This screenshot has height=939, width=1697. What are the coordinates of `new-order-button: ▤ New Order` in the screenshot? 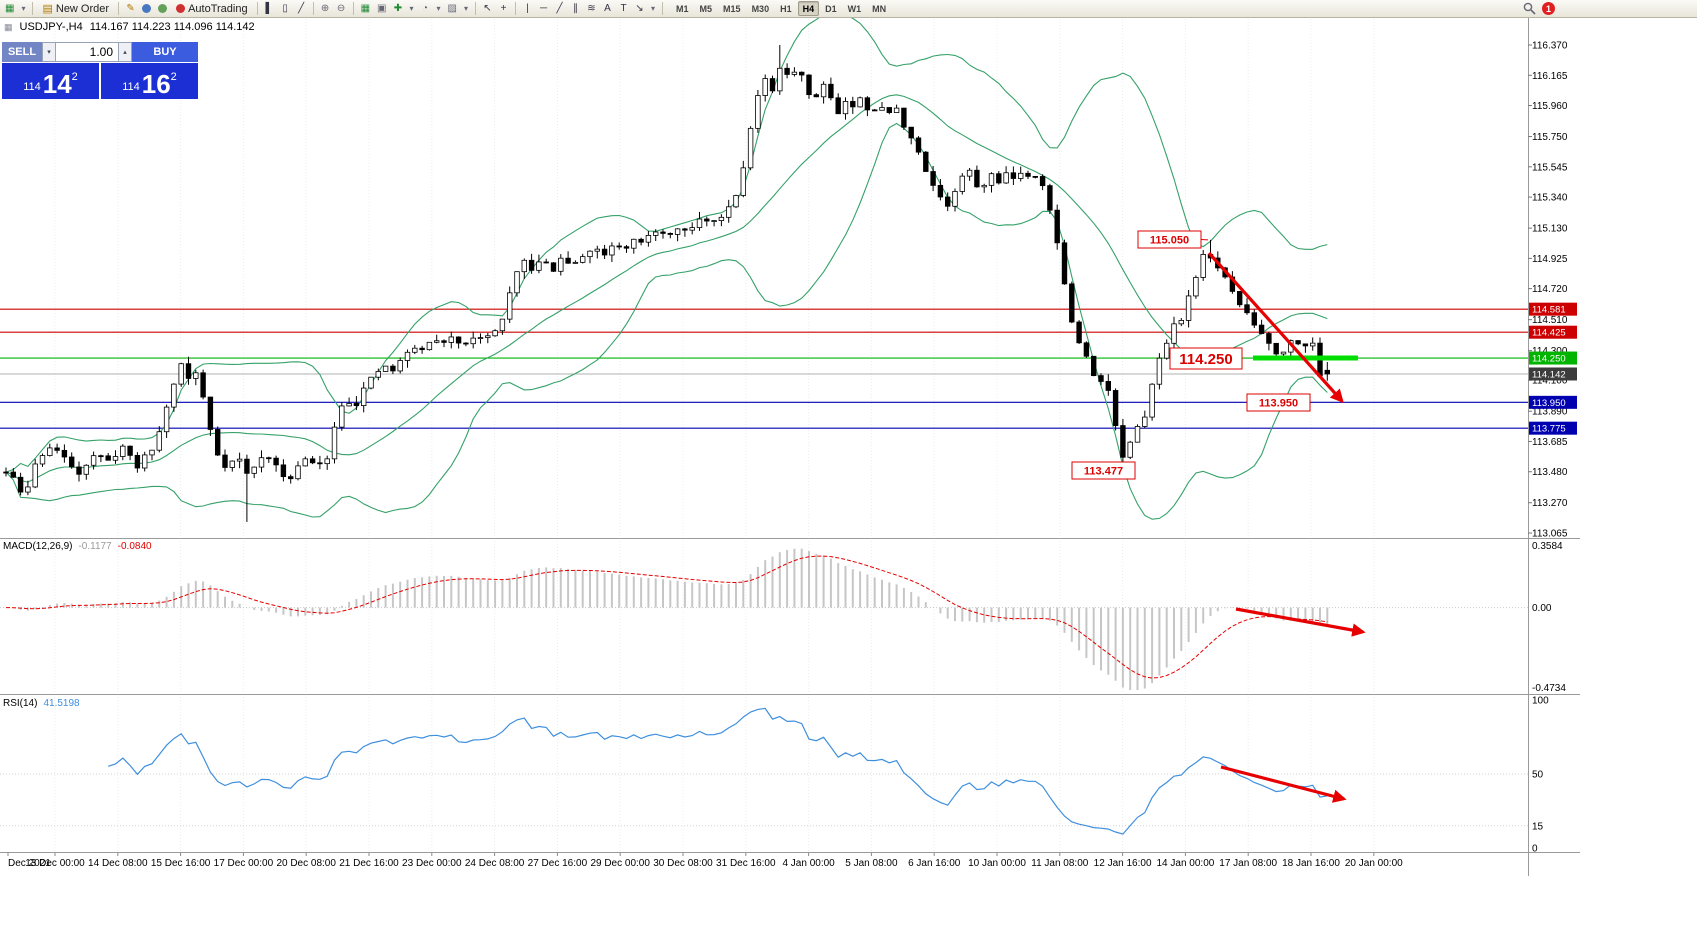 It's located at (75, 9).